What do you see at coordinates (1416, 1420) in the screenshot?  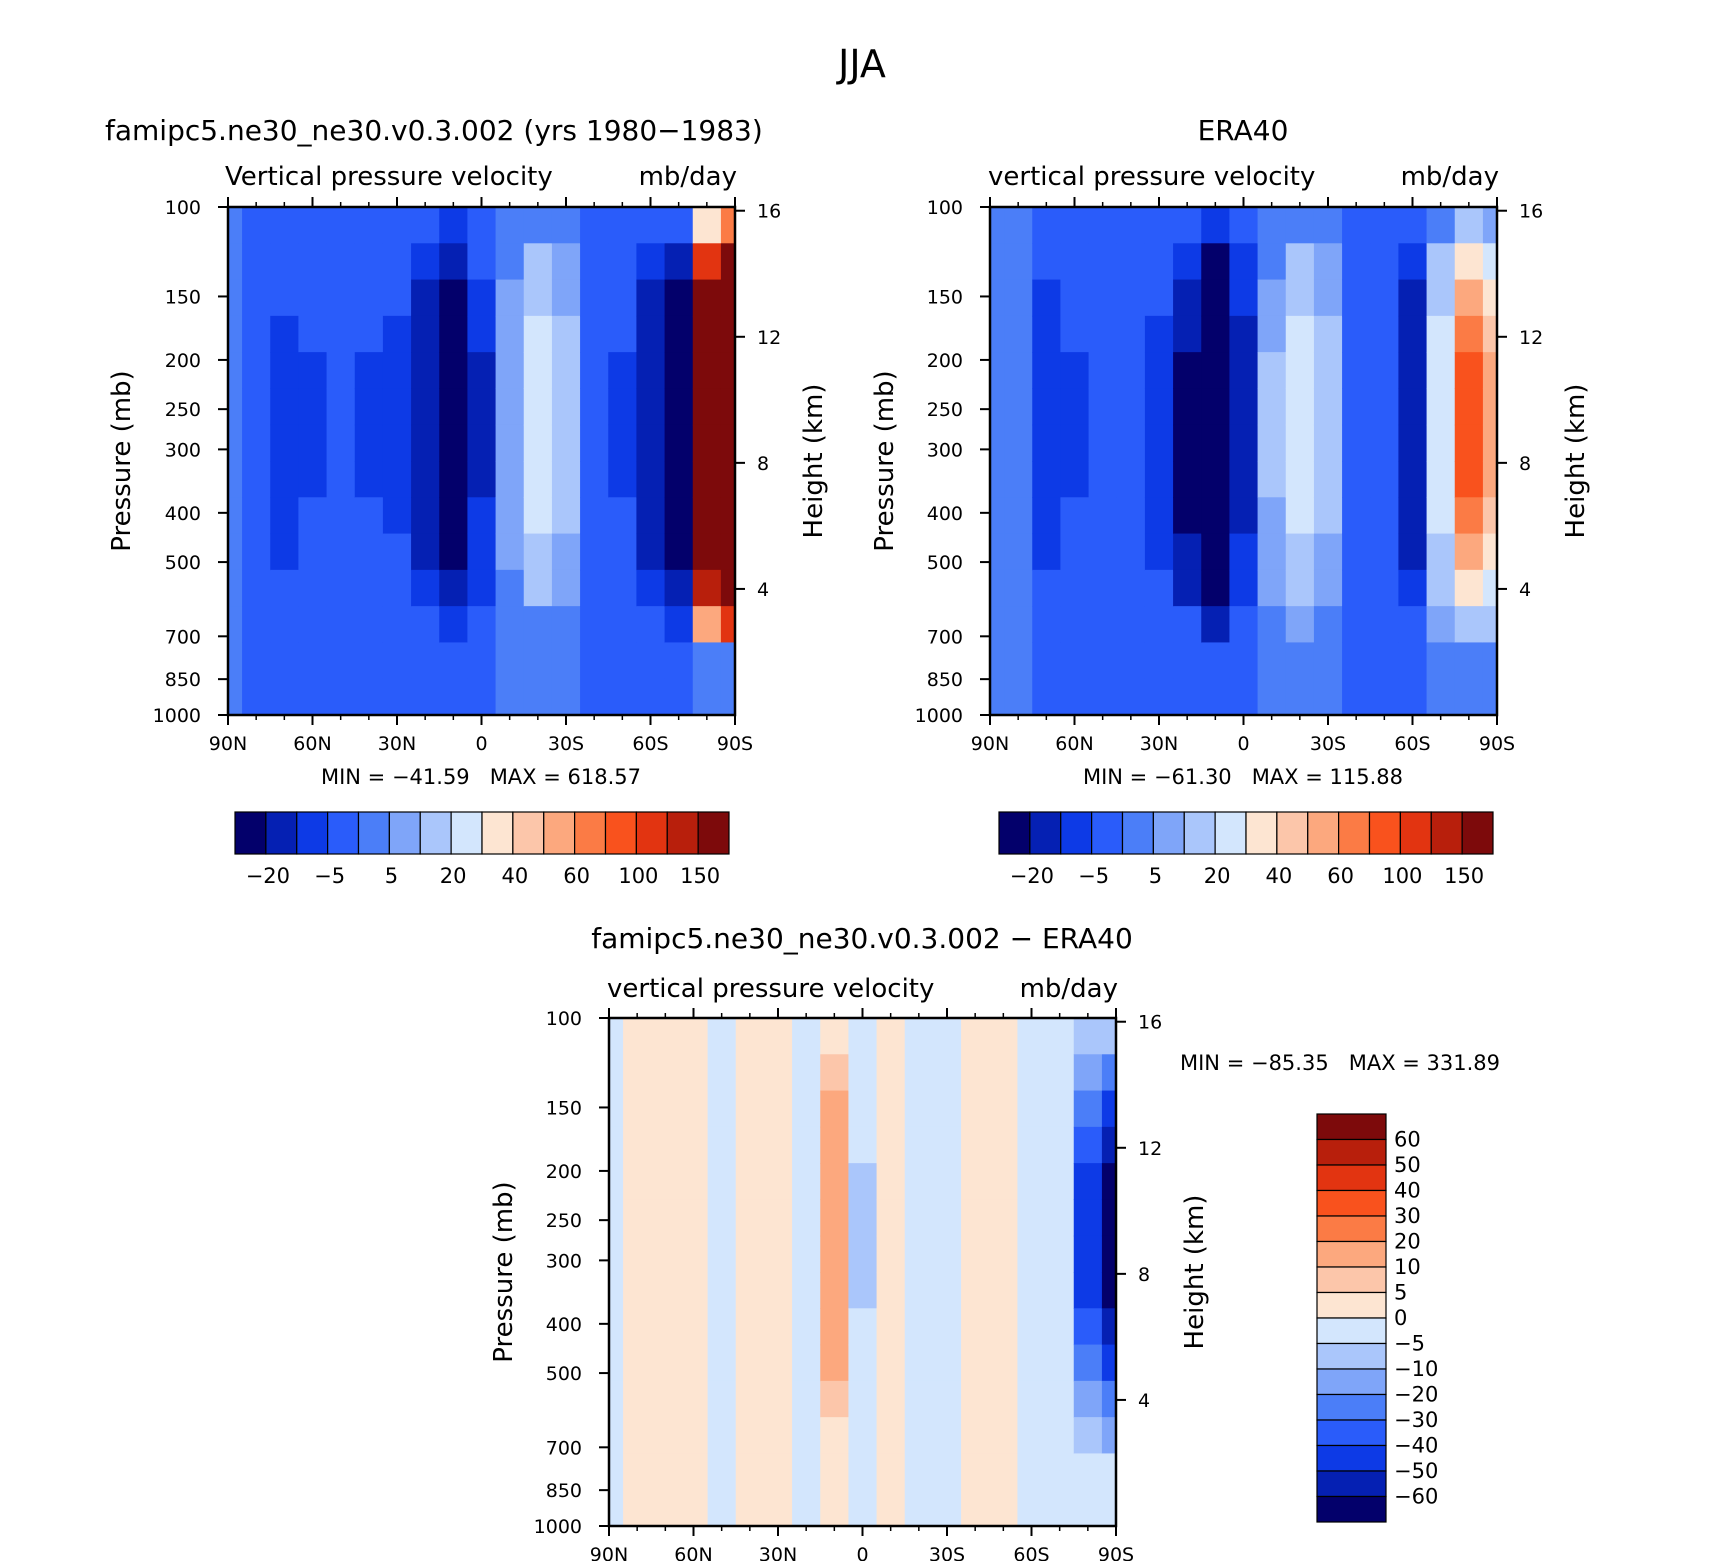 I see `colorbar-label: −30` at bounding box center [1416, 1420].